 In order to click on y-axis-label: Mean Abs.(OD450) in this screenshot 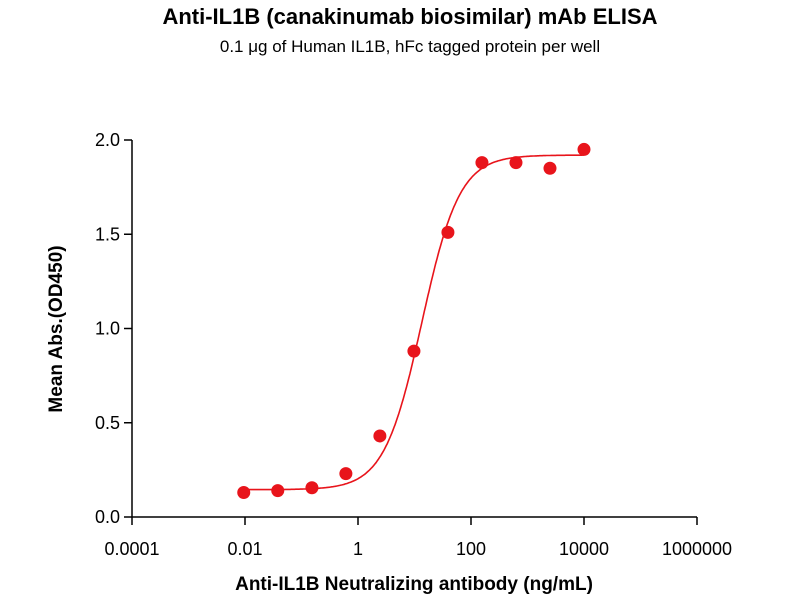, I will do `click(56, 328)`.